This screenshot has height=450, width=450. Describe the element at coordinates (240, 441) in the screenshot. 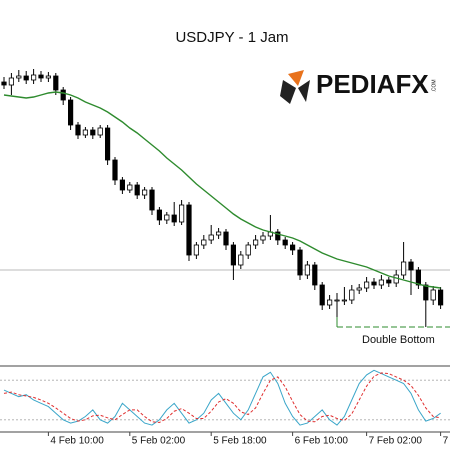

I see `x-tick-label: 5 Feb 18:00` at that location.